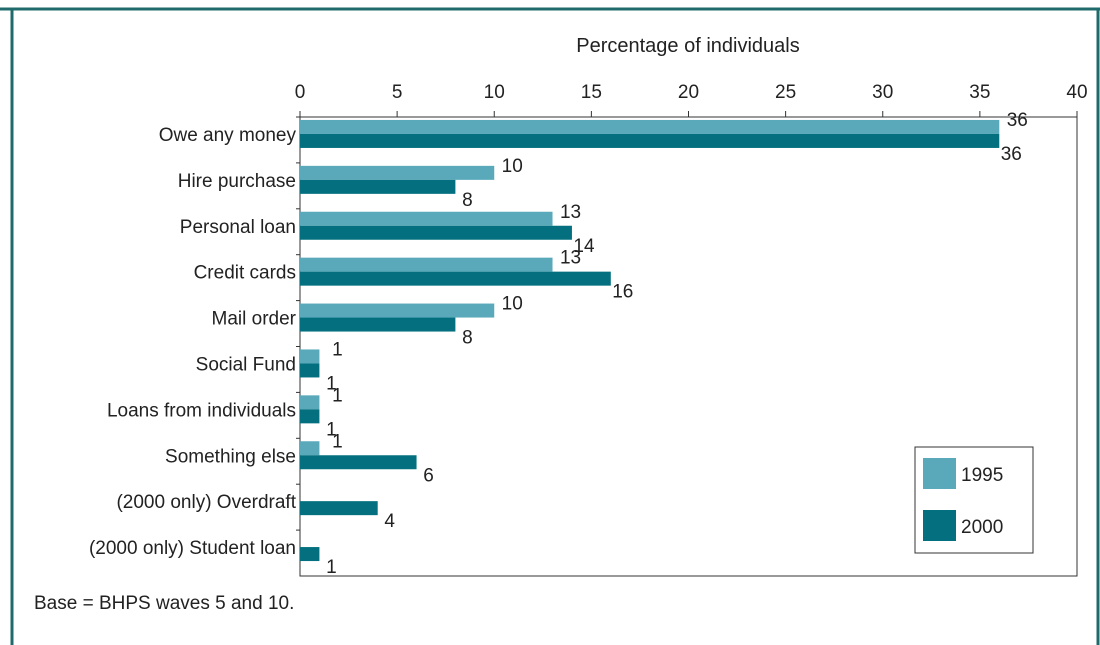 The image size is (1100, 645). Describe the element at coordinates (494, 92) in the screenshot. I see `x-tick-label: 10` at that location.